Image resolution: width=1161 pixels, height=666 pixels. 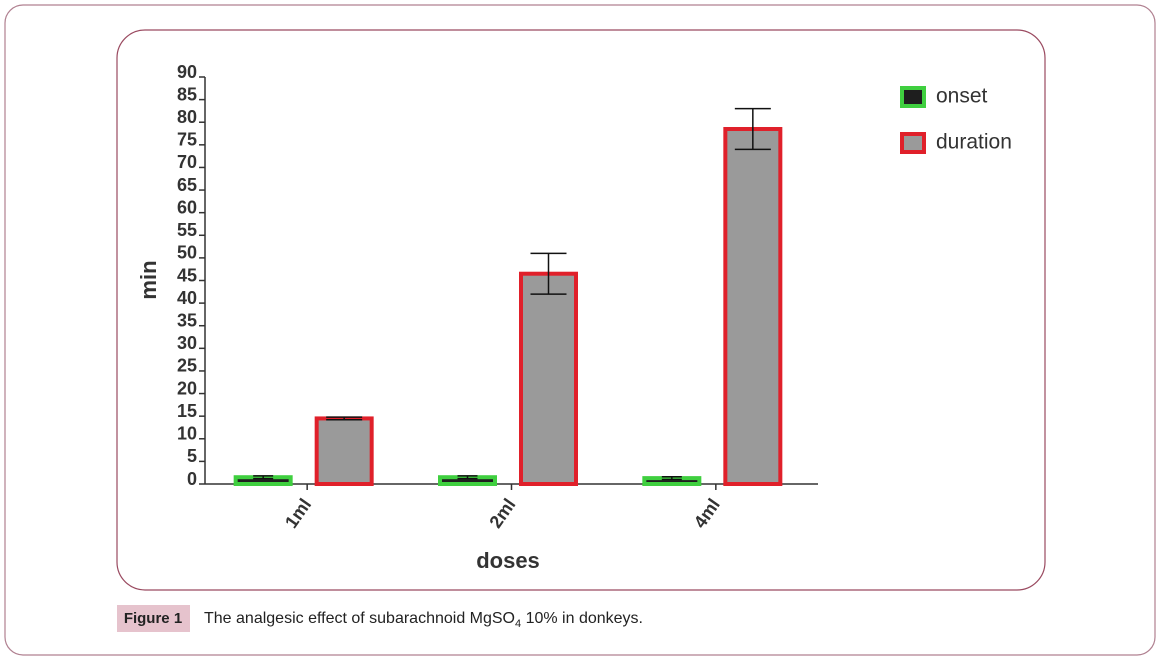 I want to click on caption-subscript: 4, so click(x=518, y=624).